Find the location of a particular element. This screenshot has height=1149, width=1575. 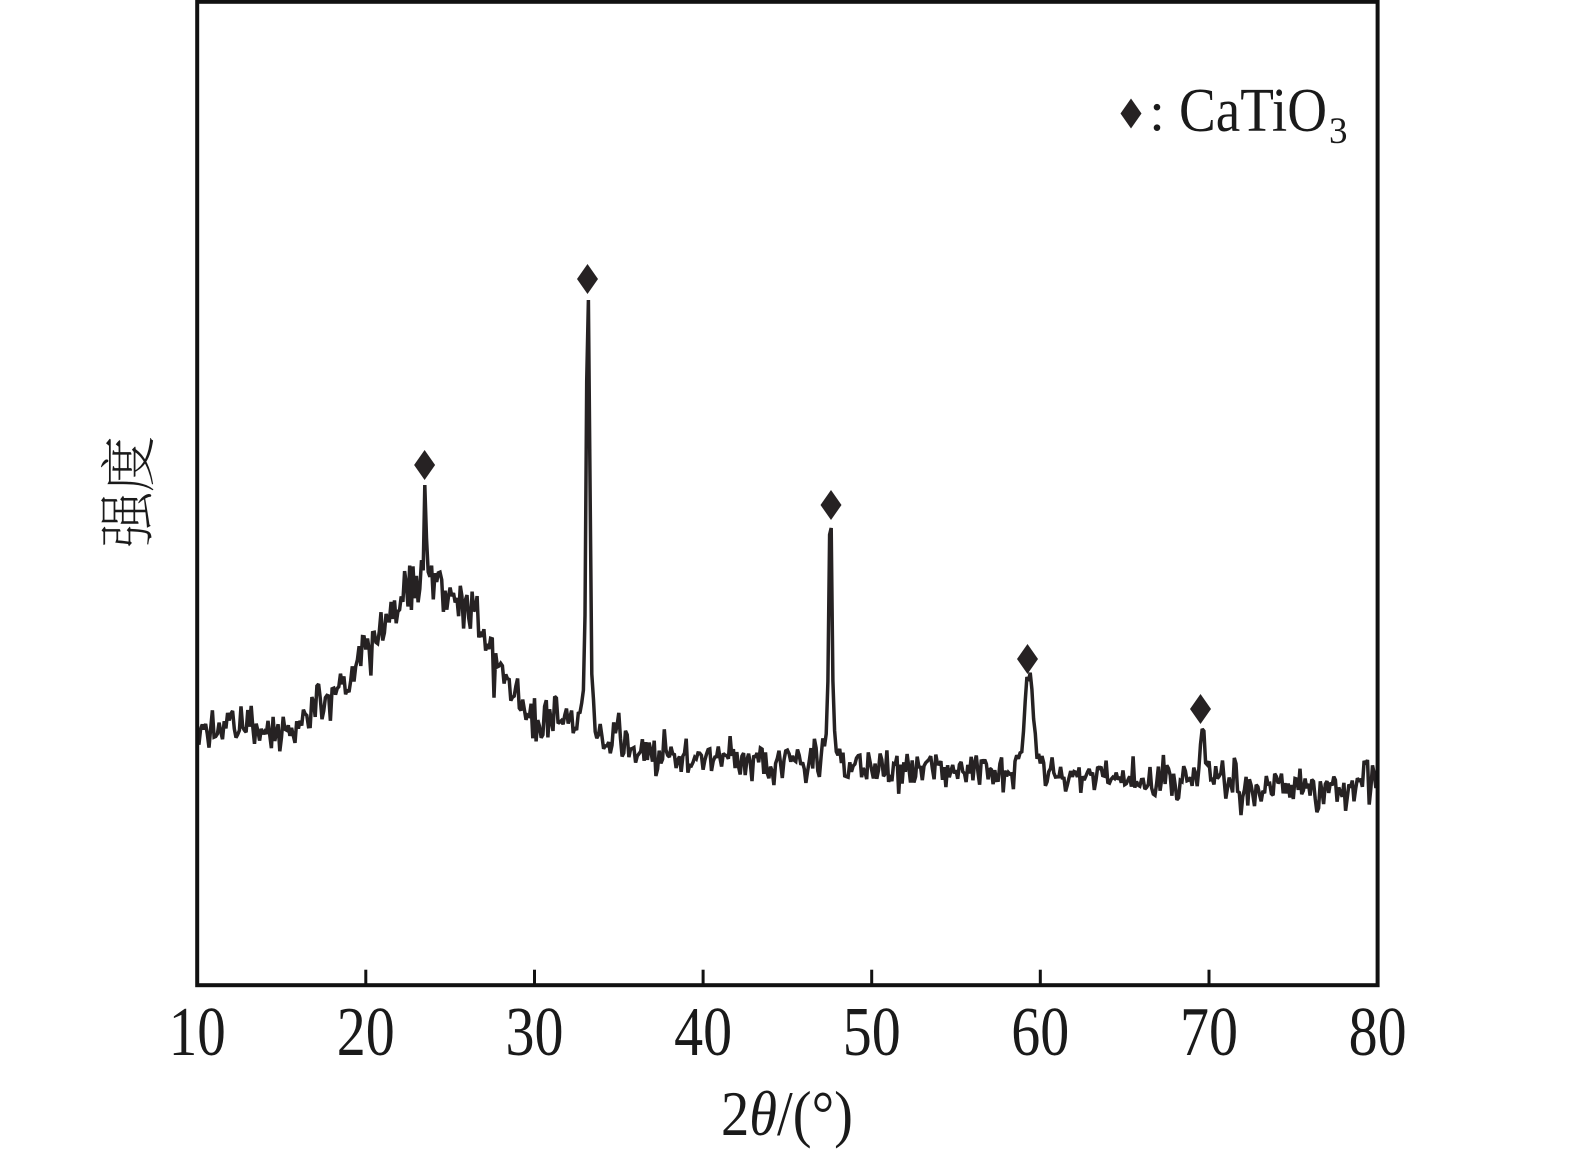

svg-text: 2θ/(°) is located at coordinates (787, 1113).